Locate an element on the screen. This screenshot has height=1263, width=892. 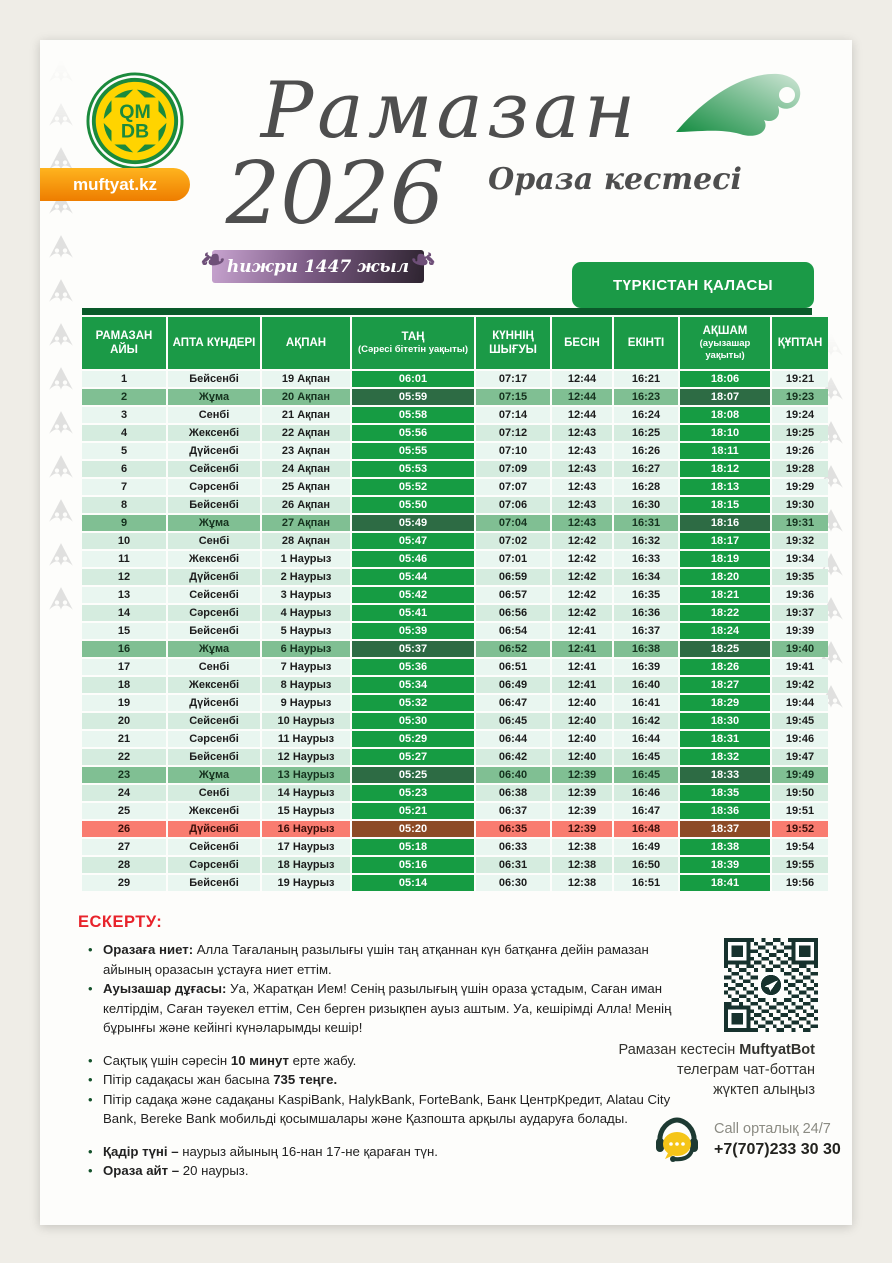
cell-sunrise: 07:12 is located at coordinates (513, 433).